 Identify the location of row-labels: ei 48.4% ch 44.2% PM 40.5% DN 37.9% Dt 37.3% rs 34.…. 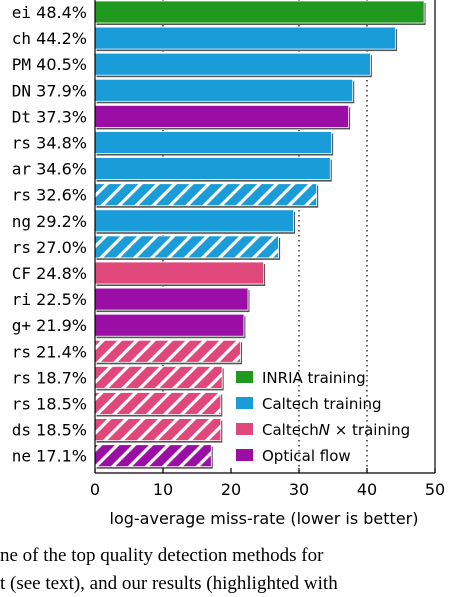
(49, 234).